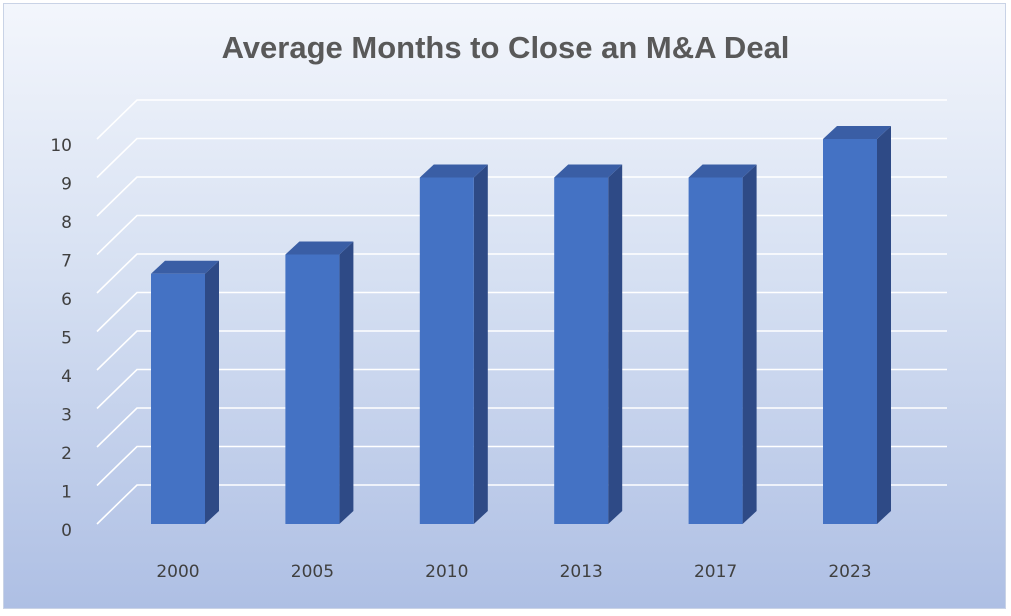 The image size is (1011, 616). What do you see at coordinates (66, 416) in the screenshot?
I see `y-tick-label: 3` at bounding box center [66, 416].